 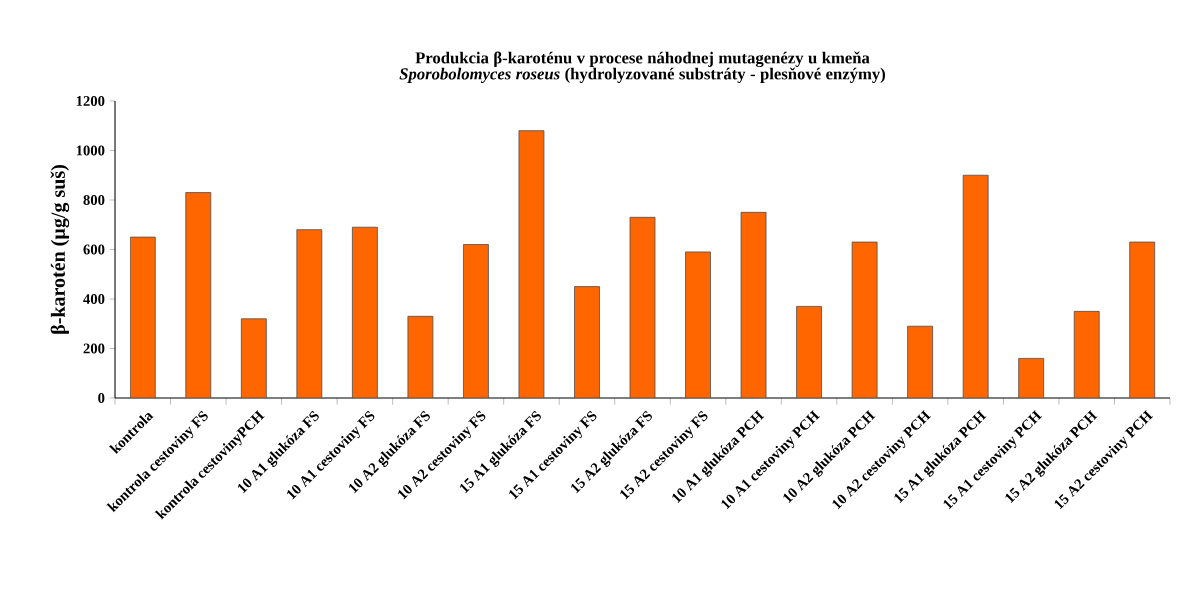 What do you see at coordinates (642, 67) in the screenshot?
I see `chart-title: Produkcia β-karoténu v procese náhodnej mutagenézy u kmeňa Sporobolomyces roseus (hydrolyzované substráty - plesňové enzýmy)` at bounding box center [642, 67].